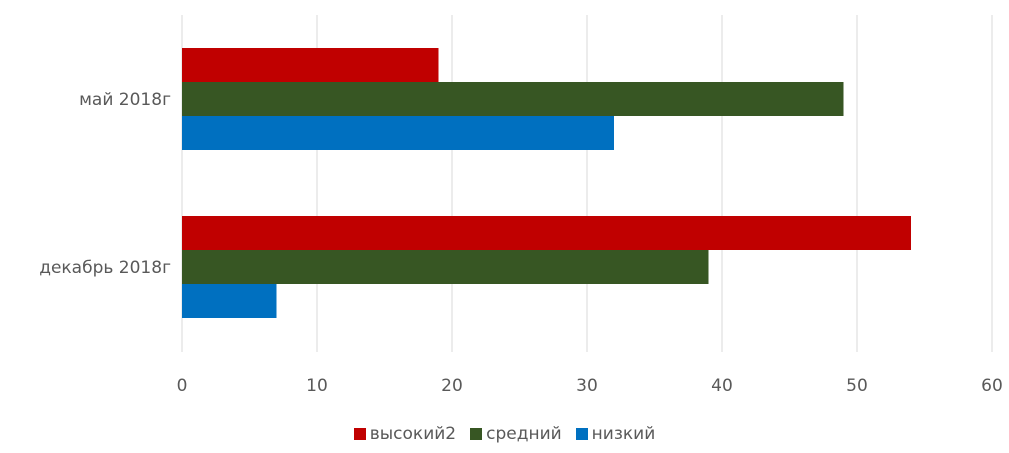 This screenshot has width=1009, height=453. What do you see at coordinates (722, 386) in the screenshot?
I see `x-tick-label: 40` at bounding box center [722, 386].